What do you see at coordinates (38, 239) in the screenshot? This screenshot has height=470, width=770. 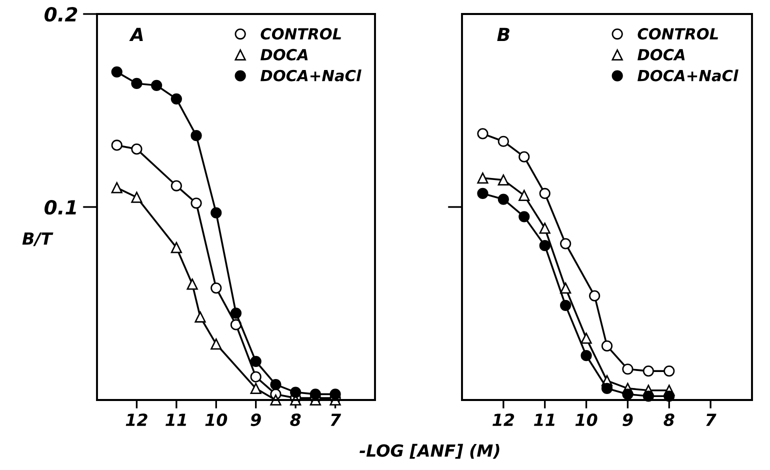 I see `y-axis-title: B/T` at bounding box center [38, 239].